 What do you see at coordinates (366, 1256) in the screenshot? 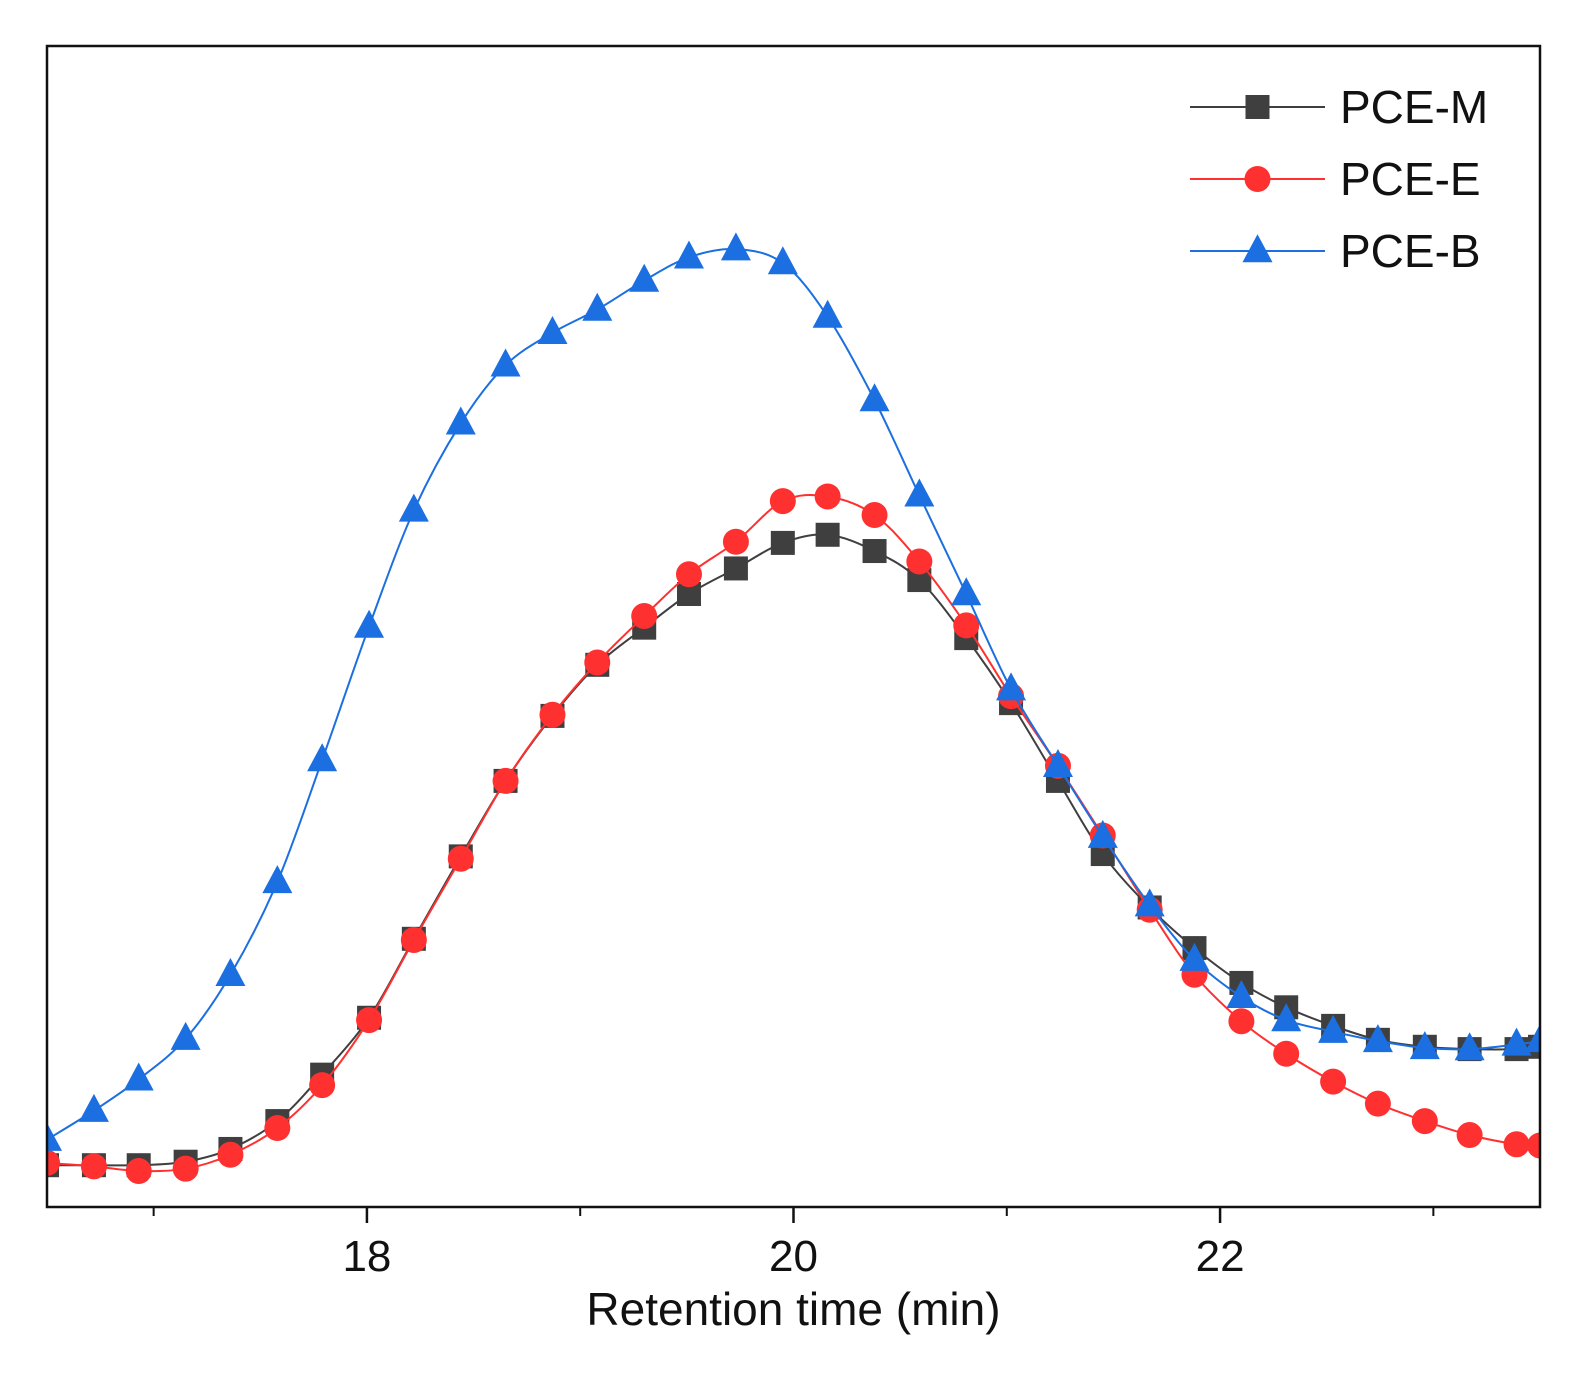
I see `x-tick-label: 18` at bounding box center [366, 1256].